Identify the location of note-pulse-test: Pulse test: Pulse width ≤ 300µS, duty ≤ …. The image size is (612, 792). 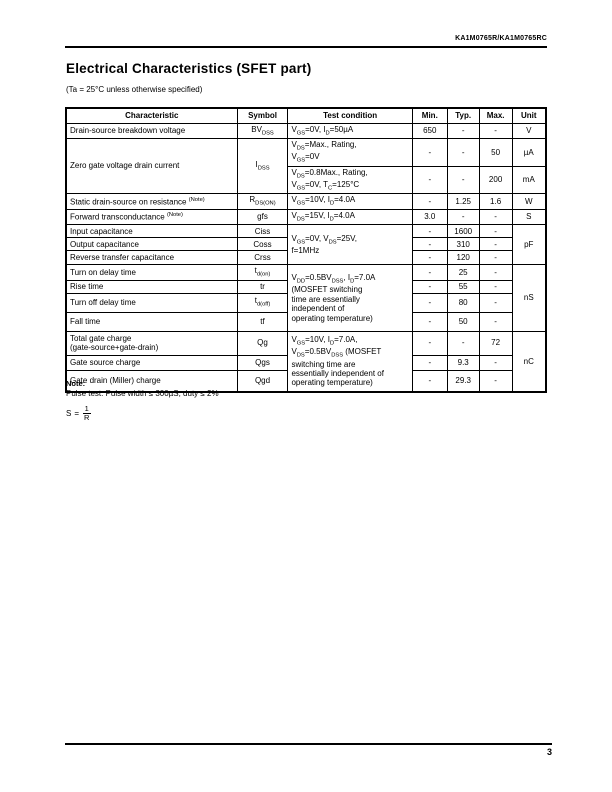
(142, 393).